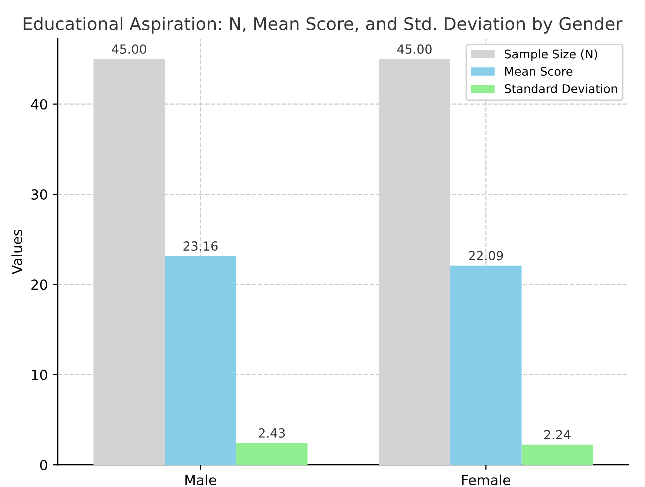  What do you see at coordinates (272, 433) in the screenshot?
I see `data-label: 2.43` at bounding box center [272, 433].